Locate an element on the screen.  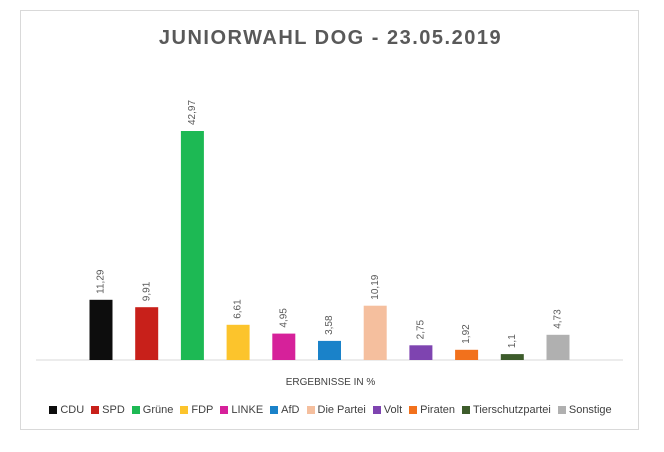
legend-item: FDP is located at coordinates (196, 410).